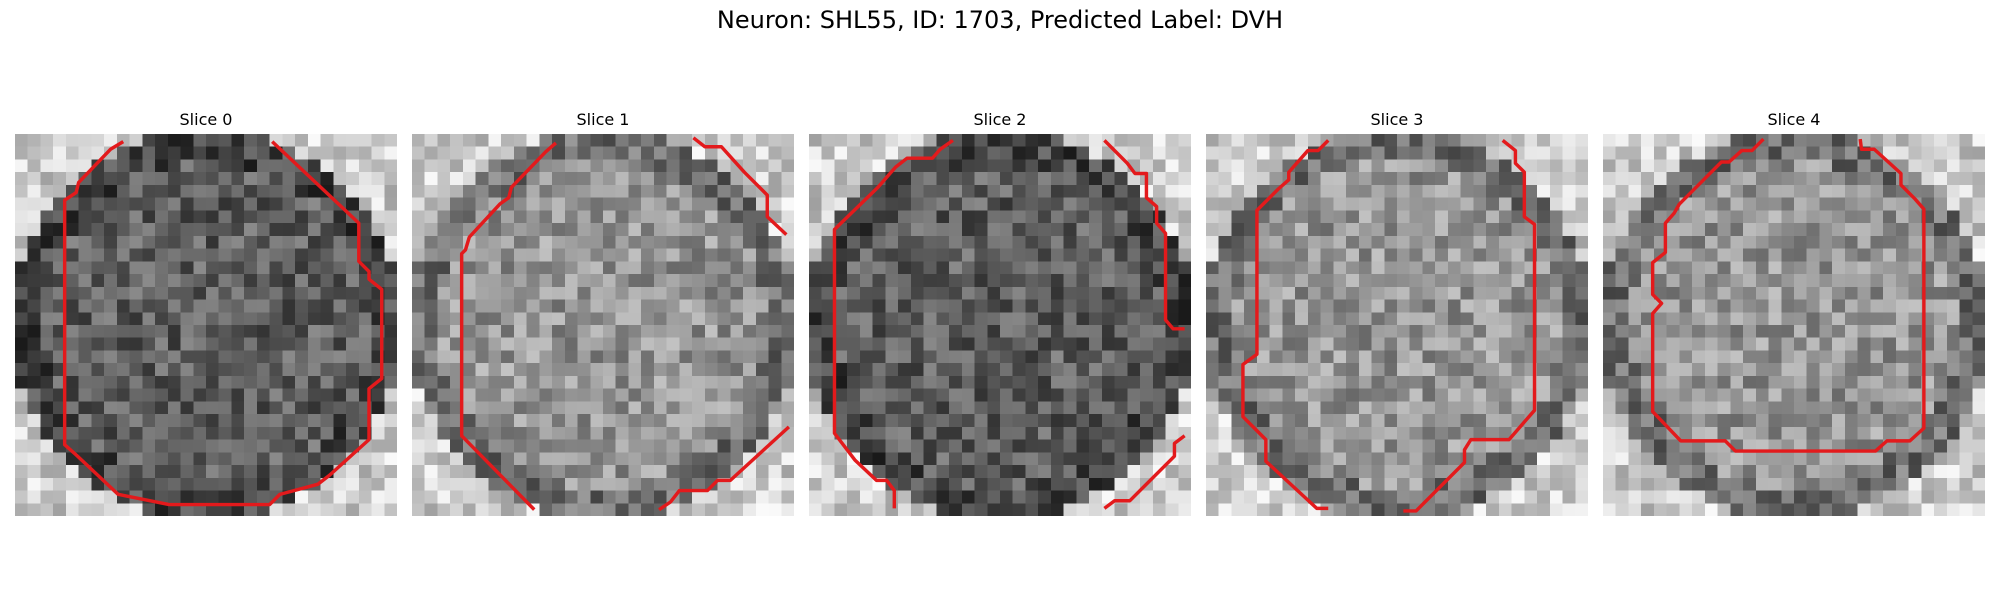 This screenshot has width=2000, height=600. Describe the element at coordinates (1397, 119) in the screenshot. I see `slice-title: Slice 3` at that location.